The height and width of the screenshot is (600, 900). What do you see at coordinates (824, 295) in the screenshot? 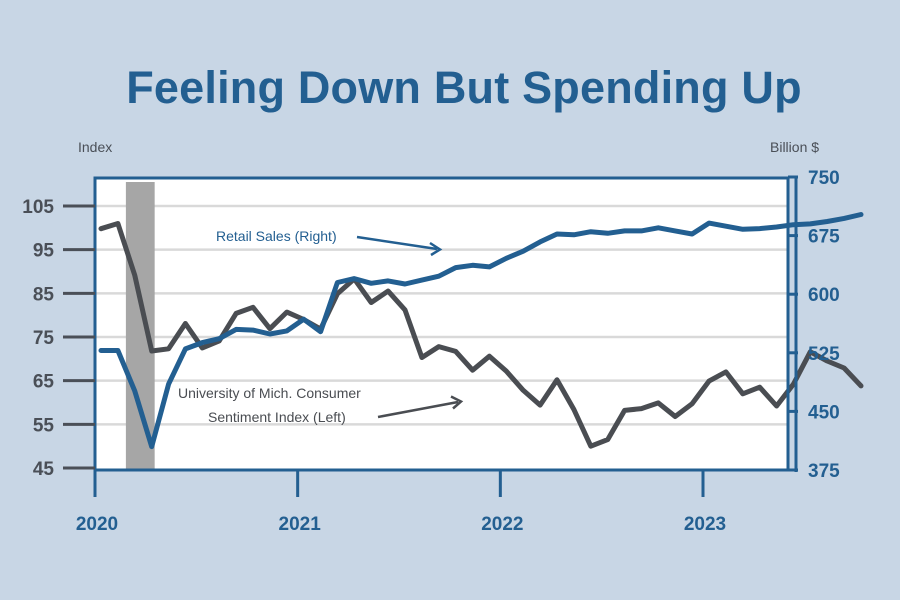
I see `right-tick-label: 600` at bounding box center [824, 295].